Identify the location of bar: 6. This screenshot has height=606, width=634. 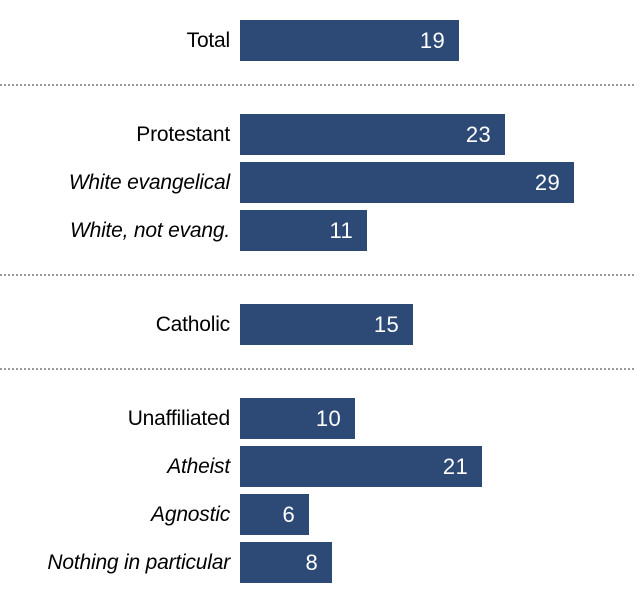
(274, 514).